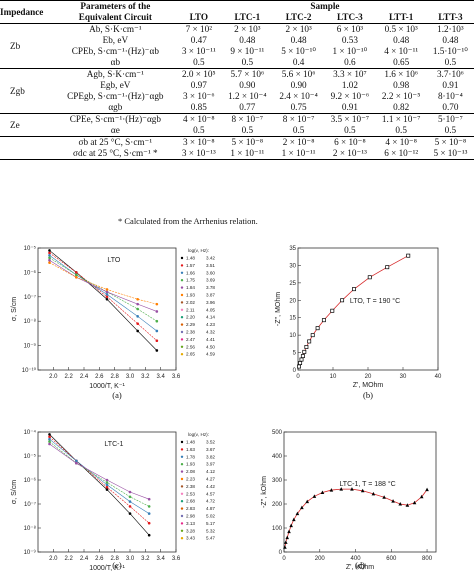  Describe the element at coordinates (360, 565) in the screenshot. I see `panel-caption: (d)` at that location.